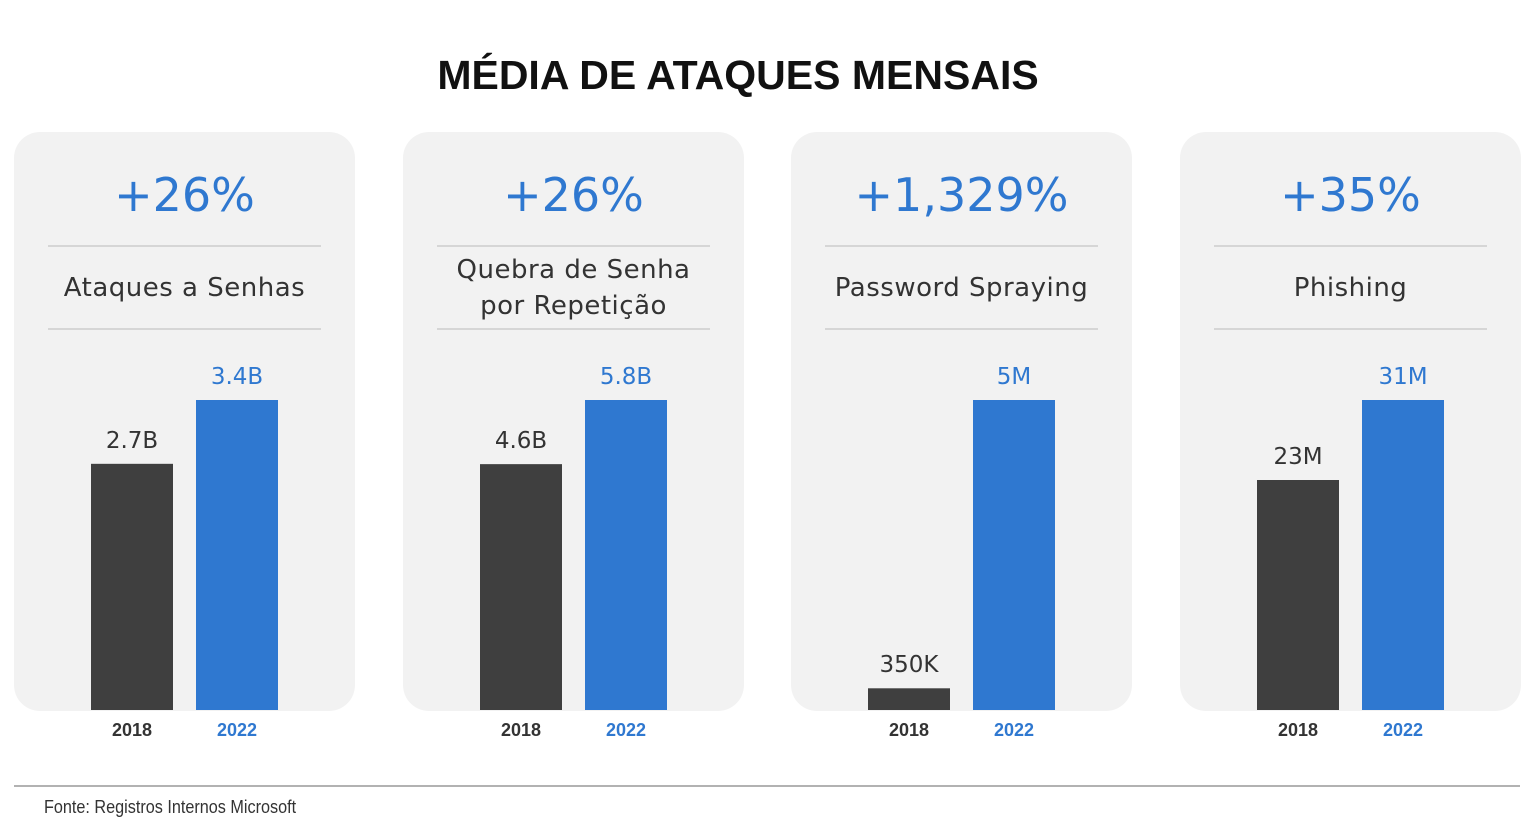  Describe the element at coordinates (961, 195) in the screenshot. I see `headline: +1,329%` at that location.